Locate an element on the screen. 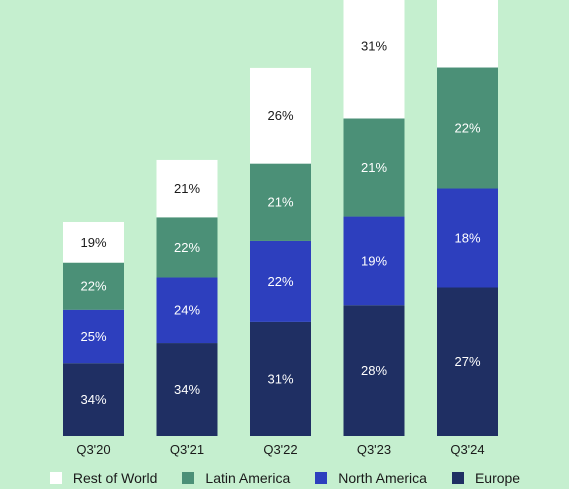 This screenshot has width=569, height=489. data-label-north-america-0: 25% is located at coordinates (93, 336).